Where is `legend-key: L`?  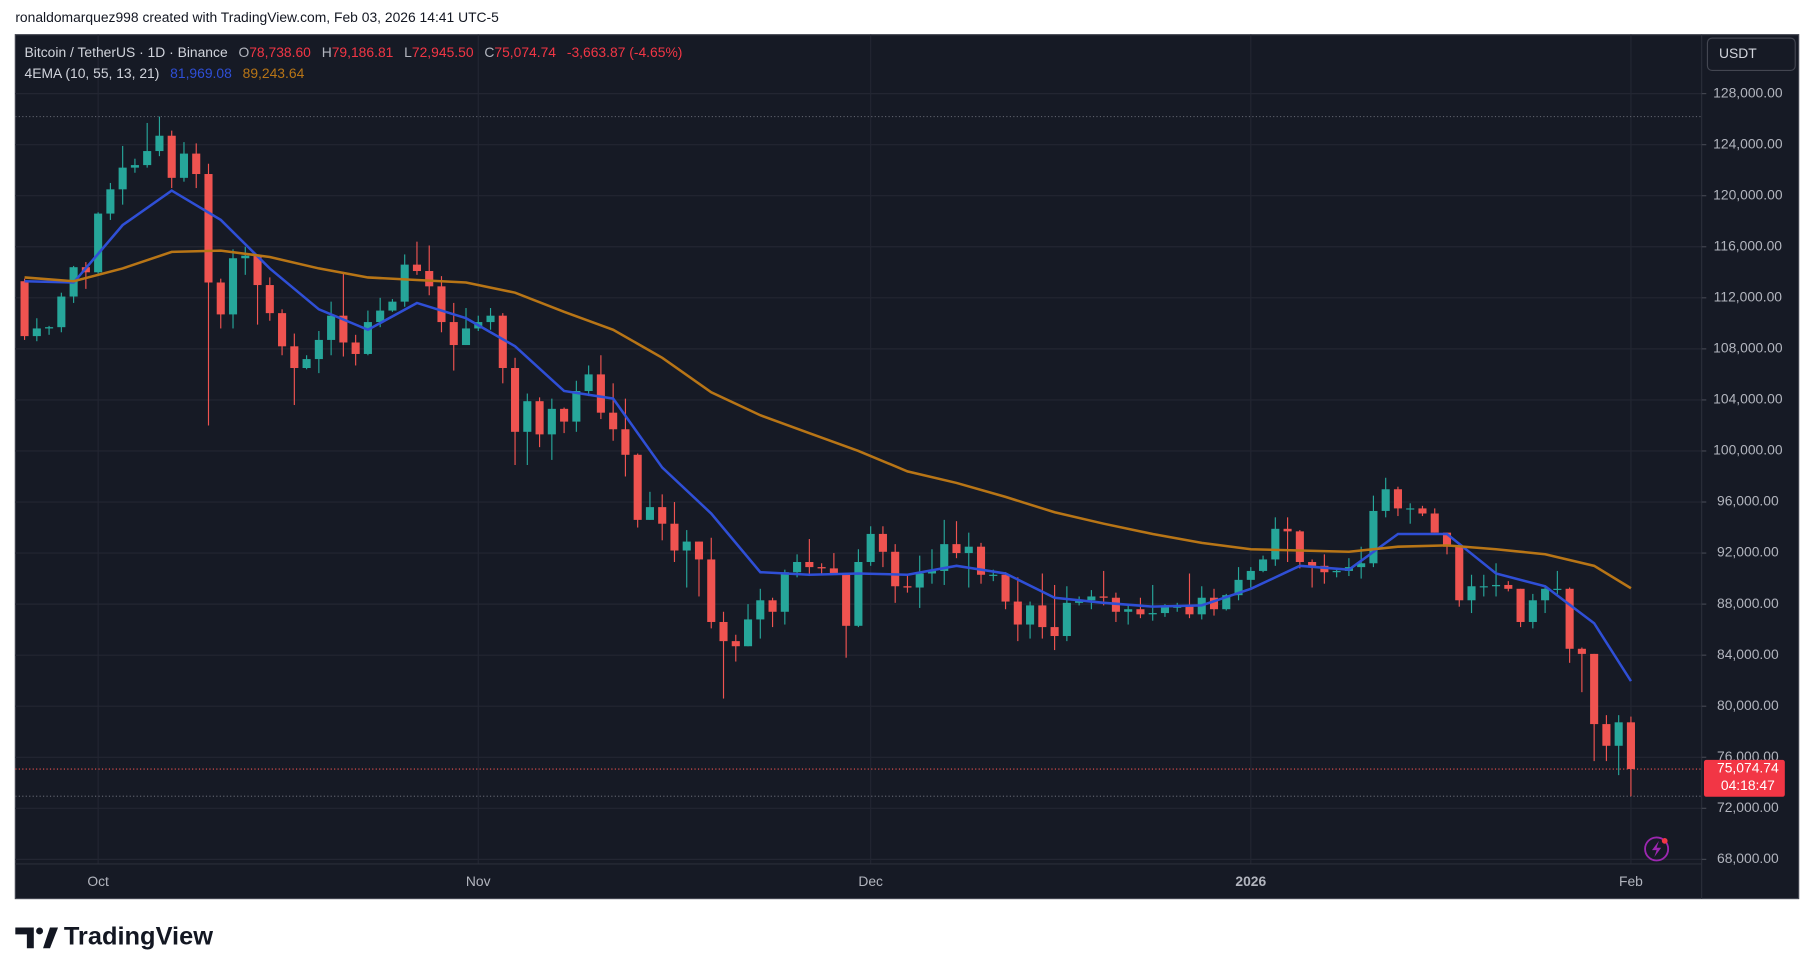 legend-key: L is located at coordinates (408, 52).